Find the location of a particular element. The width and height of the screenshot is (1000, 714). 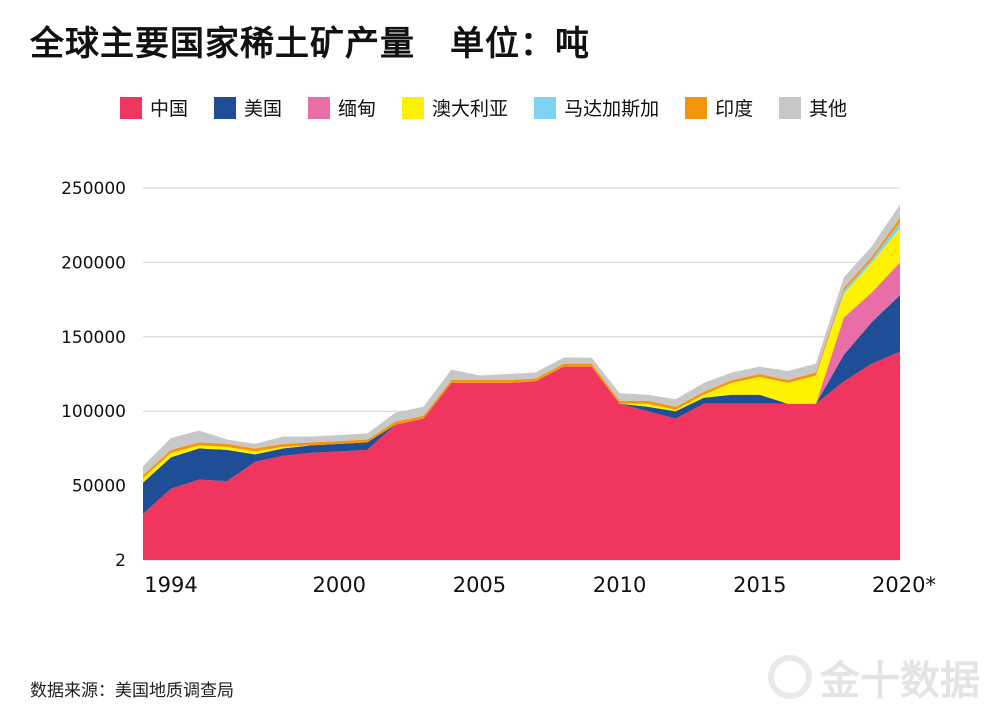

legend-item: 其他 is located at coordinates (813, 107).